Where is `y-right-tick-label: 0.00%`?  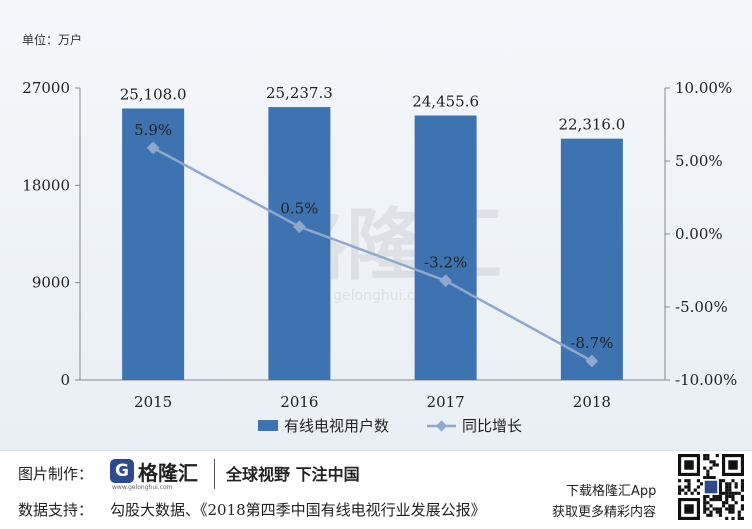
y-right-tick-label: 0.00% is located at coordinates (699, 234).